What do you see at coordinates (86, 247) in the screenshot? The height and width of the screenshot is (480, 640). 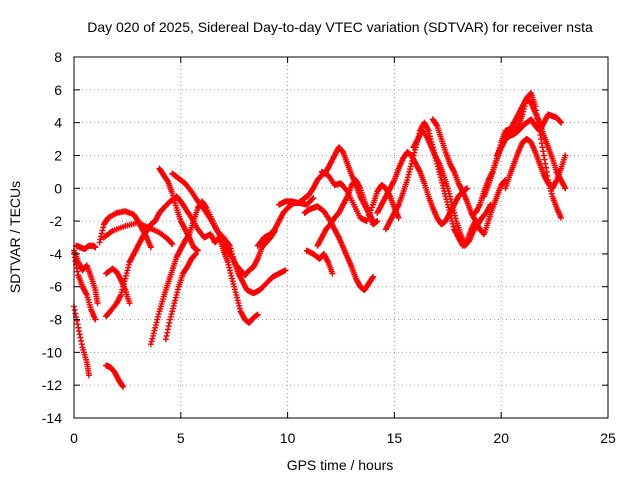 I see `series-s2` at bounding box center [86, 247].